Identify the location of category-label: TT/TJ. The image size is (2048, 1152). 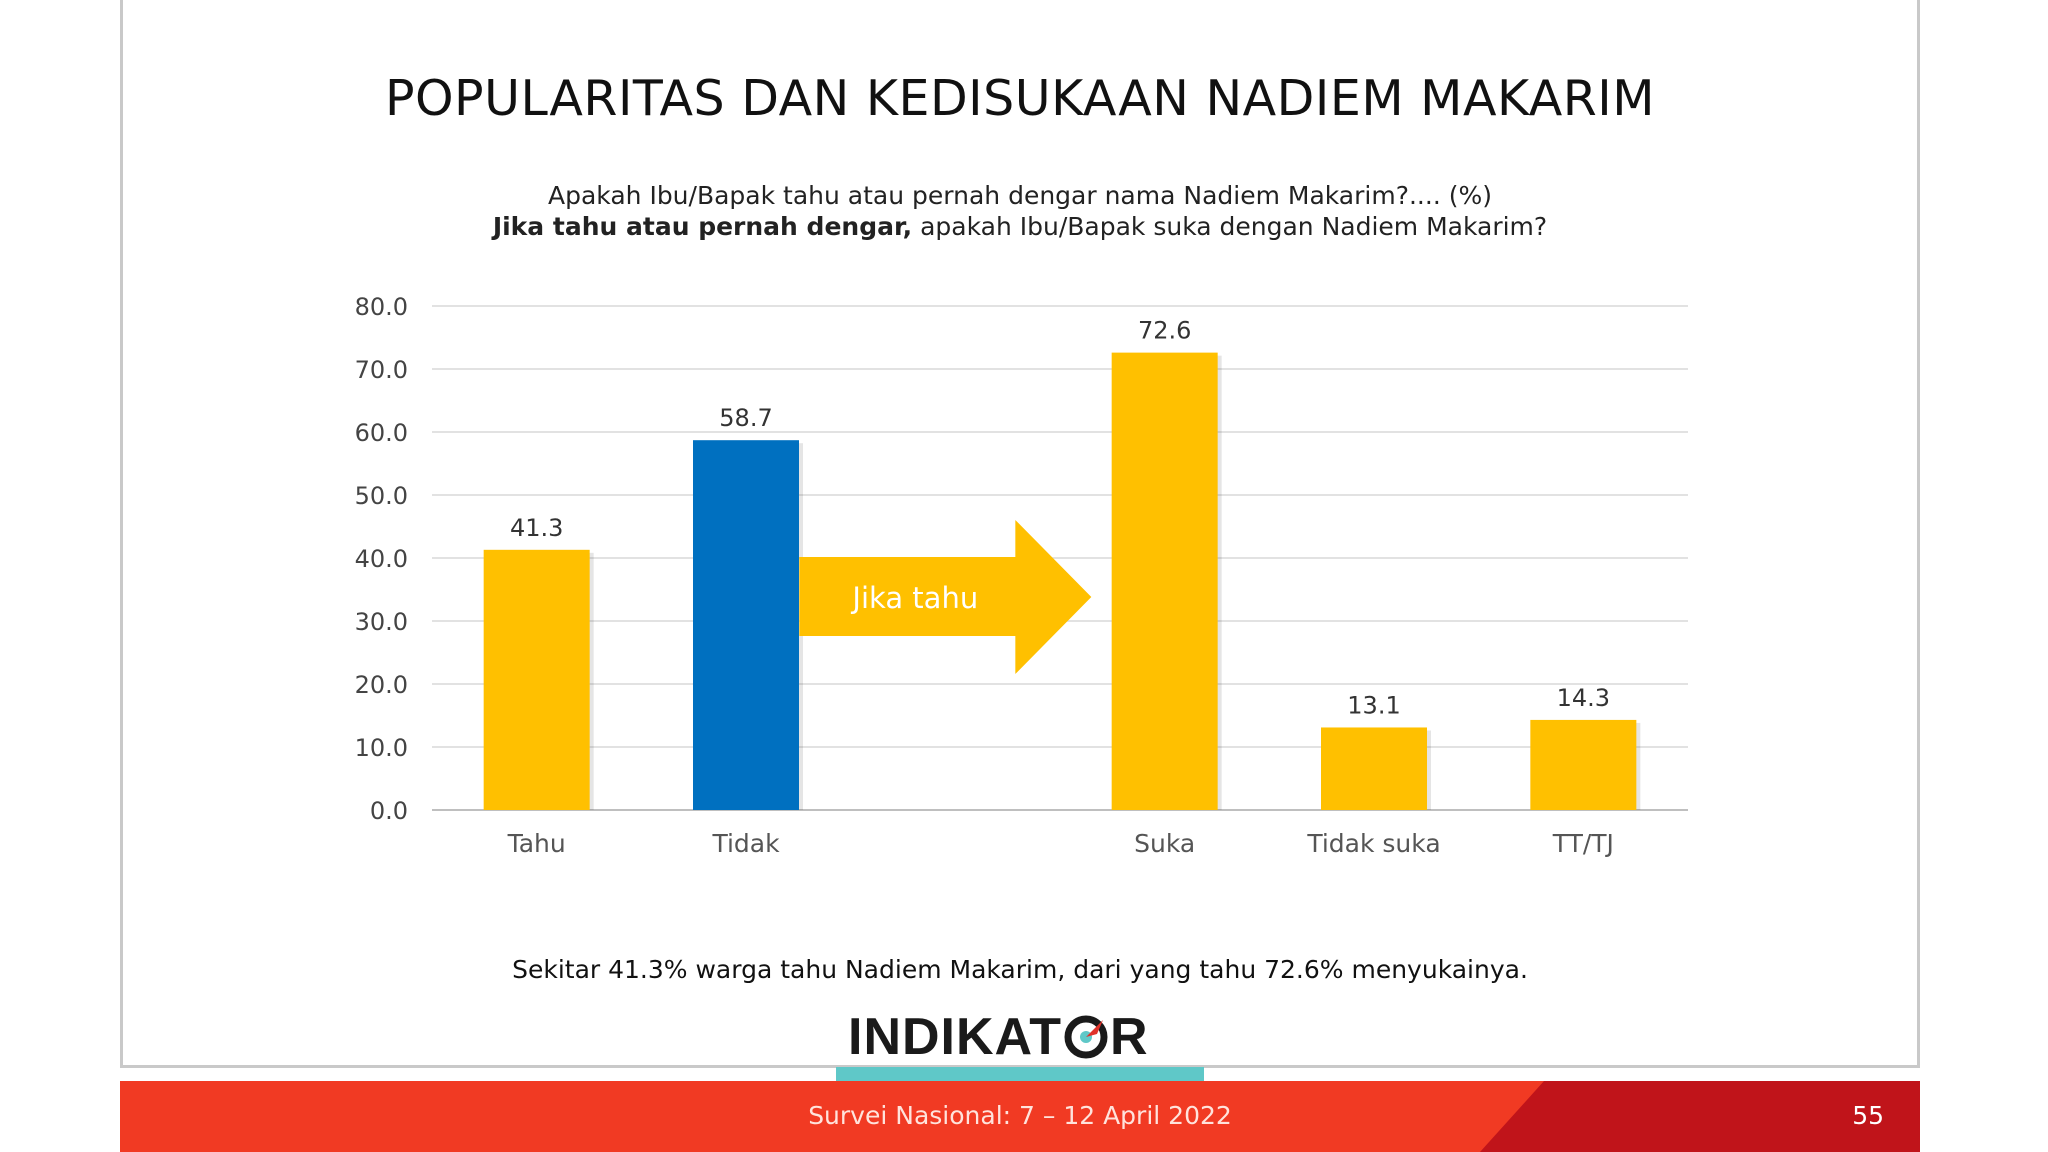
(1583, 843).